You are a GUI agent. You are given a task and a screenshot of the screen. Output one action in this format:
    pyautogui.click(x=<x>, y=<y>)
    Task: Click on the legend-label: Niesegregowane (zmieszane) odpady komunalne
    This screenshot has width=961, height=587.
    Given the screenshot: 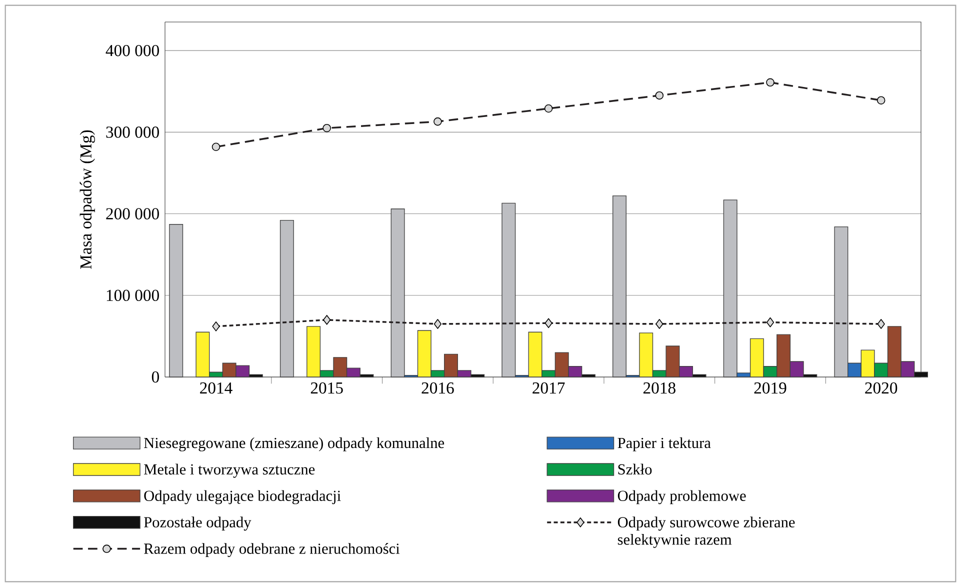 What is the action you would take?
    pyautogui.click(x=294, y=444)
    